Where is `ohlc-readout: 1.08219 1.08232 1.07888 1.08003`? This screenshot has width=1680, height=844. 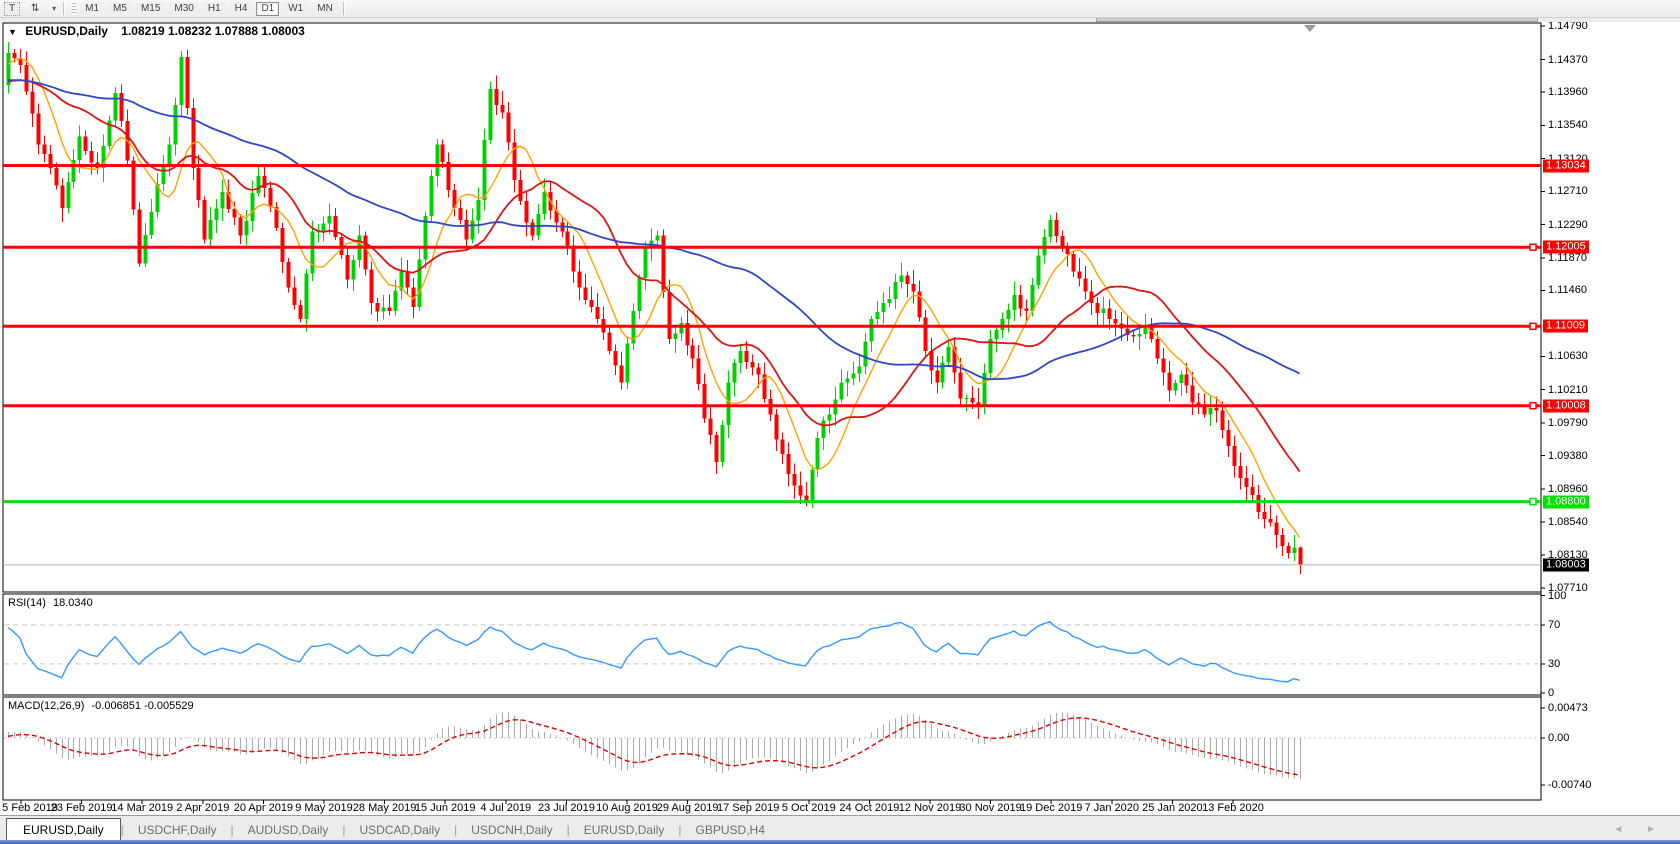
ohlc-readout: 1.08219 1.08232 1.07888 1.08003 is located at coordinates (213, 31).